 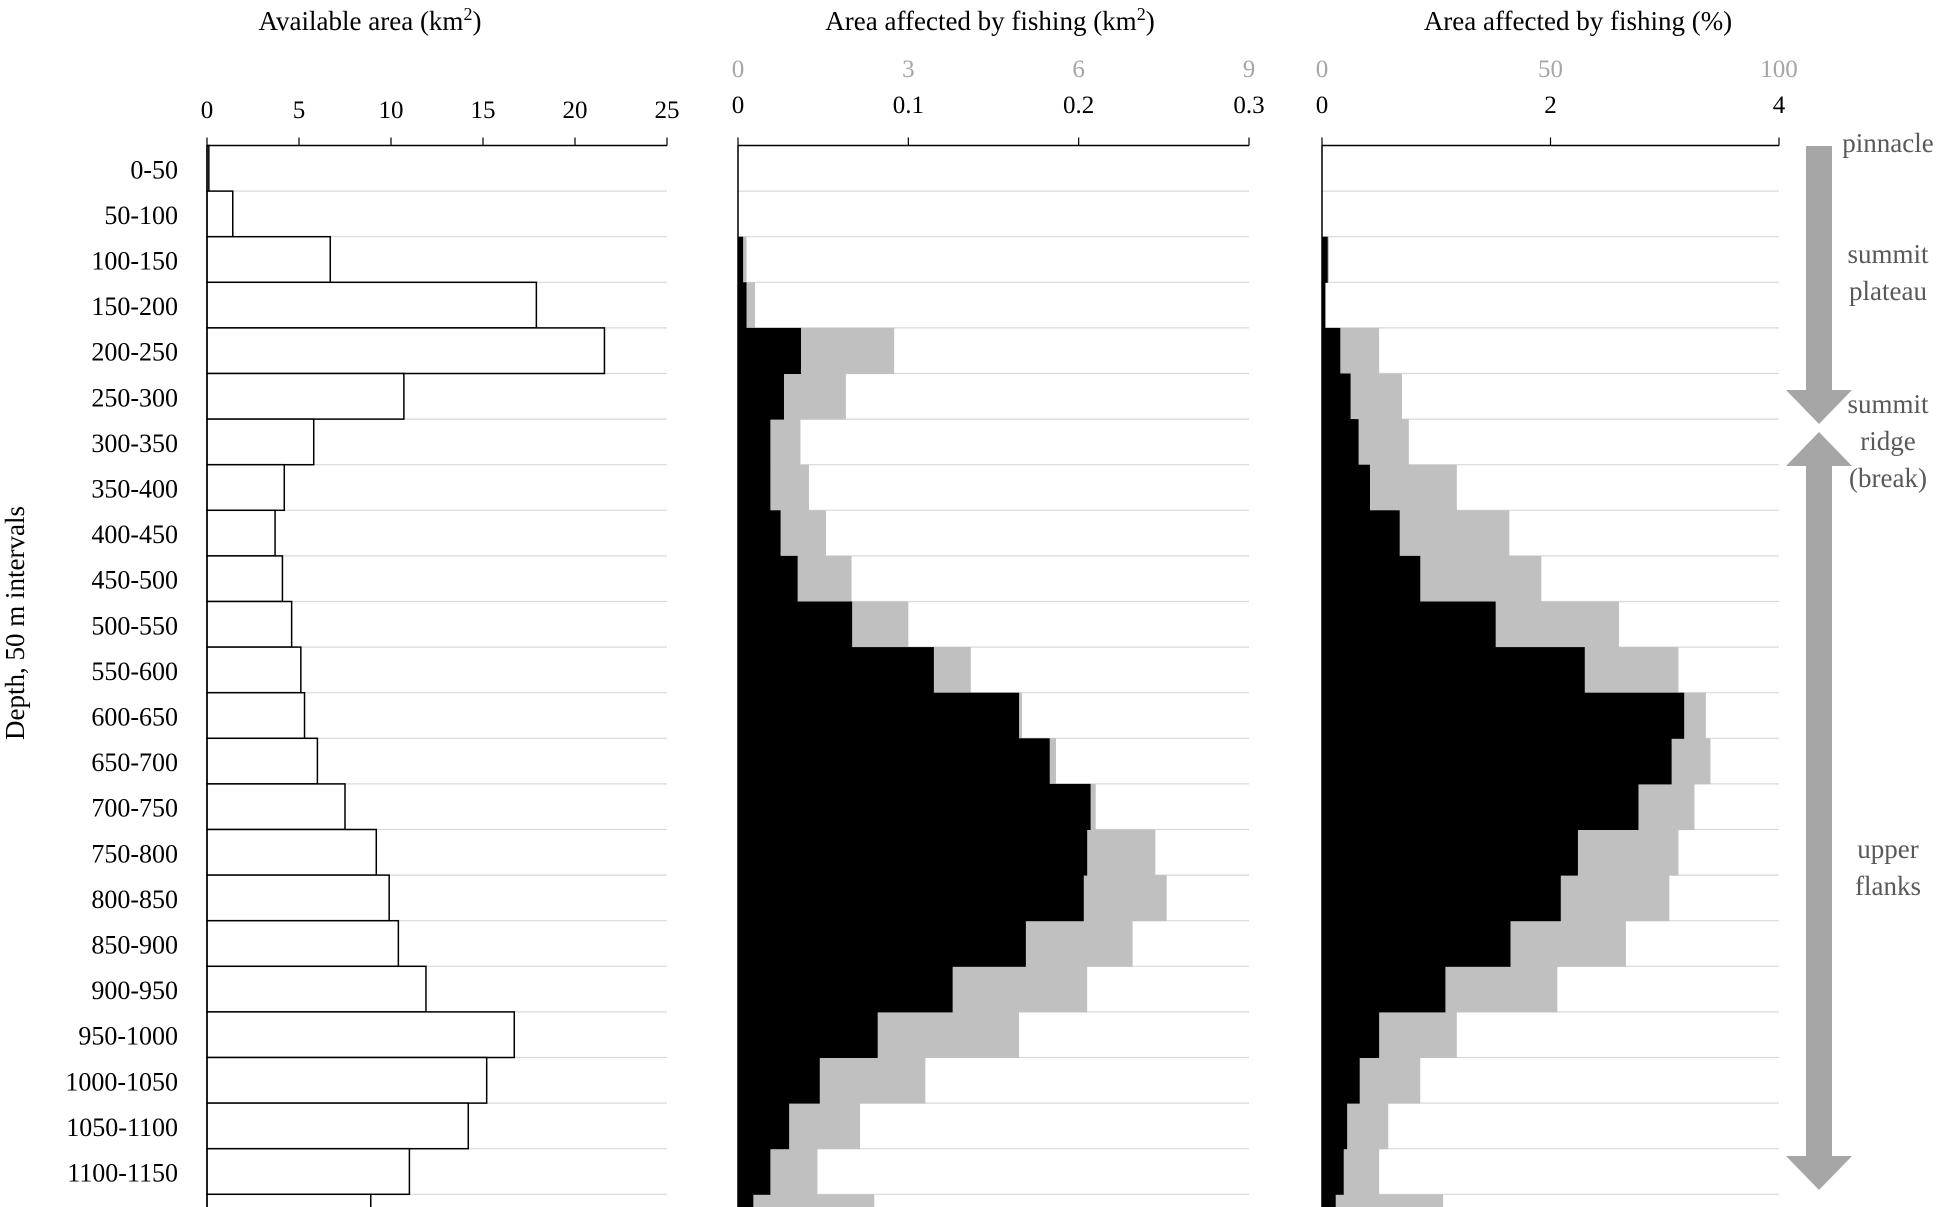 I want to click on depth-category-label: 50-100, so click(x=141, y=215).